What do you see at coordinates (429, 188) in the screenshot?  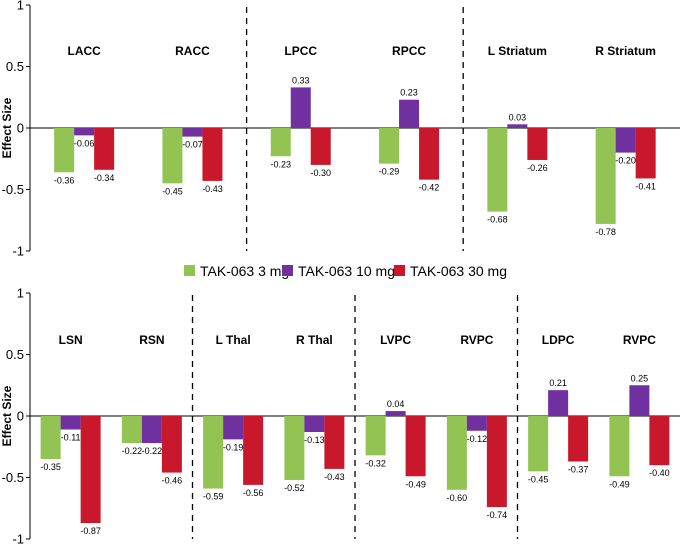 I see `data-label-0-3-2: -0.42` at bounding box center [429, 188].